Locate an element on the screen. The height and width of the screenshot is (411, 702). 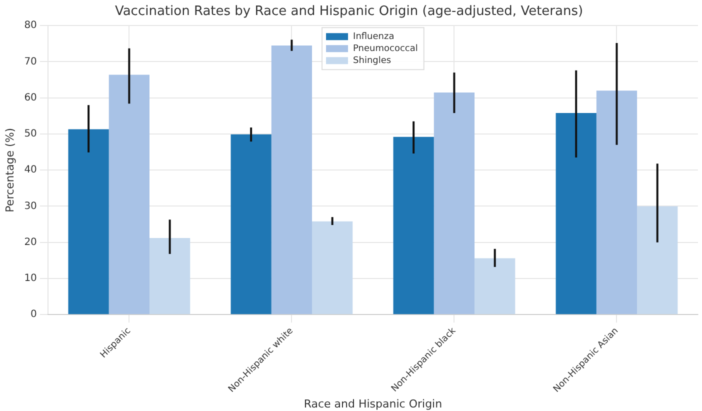
y-tick-label: 30 is located at coordinates (30, 206).